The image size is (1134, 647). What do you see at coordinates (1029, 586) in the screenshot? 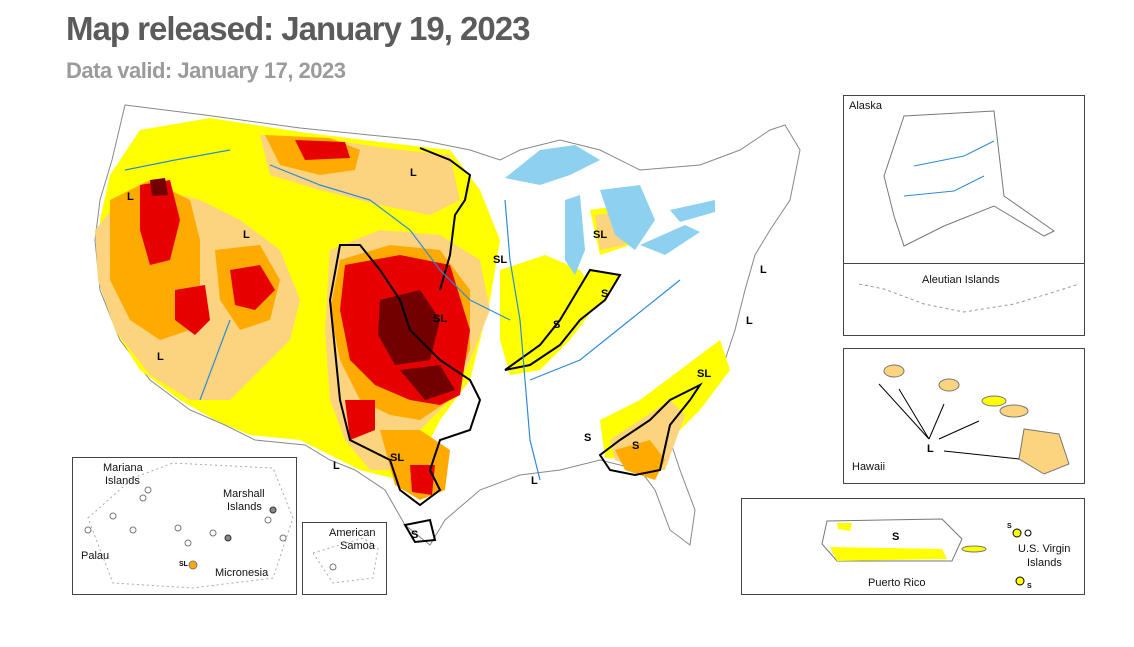
I see `usvi-impact-label-b: S` at bounding box center [1029, 586].